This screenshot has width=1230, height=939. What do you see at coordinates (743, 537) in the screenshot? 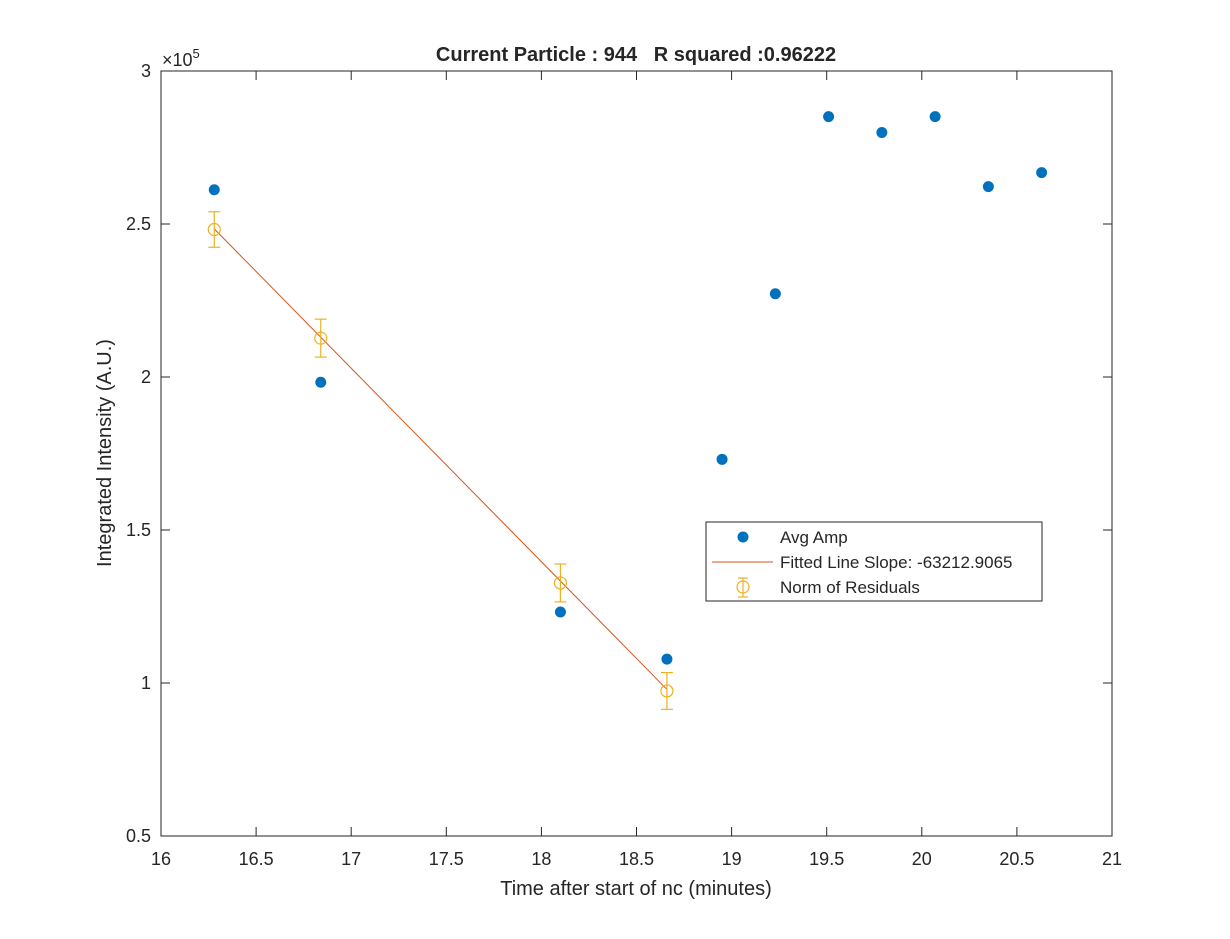
I see `legend-marker-avg-amp` at bounding box center [743, 537].